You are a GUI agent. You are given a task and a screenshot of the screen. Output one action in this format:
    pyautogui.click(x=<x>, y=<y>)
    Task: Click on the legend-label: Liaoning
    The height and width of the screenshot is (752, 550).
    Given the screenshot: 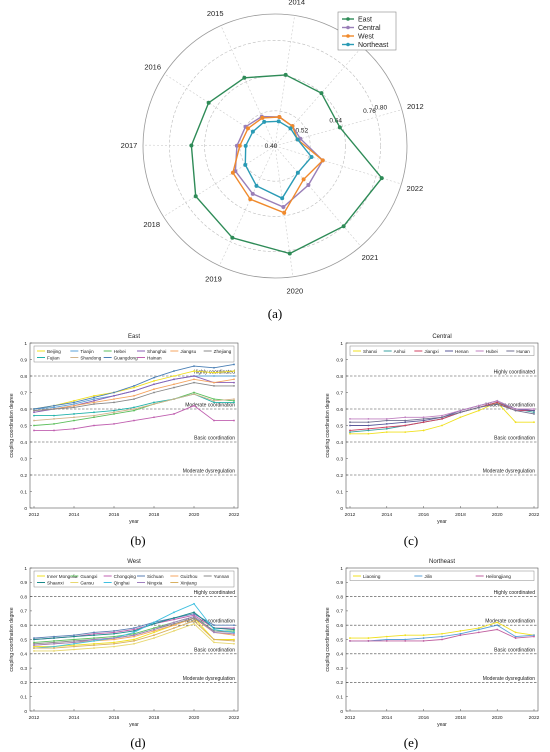 What is the action you would take?
    pyautogui.click(x=372, y=576)
    